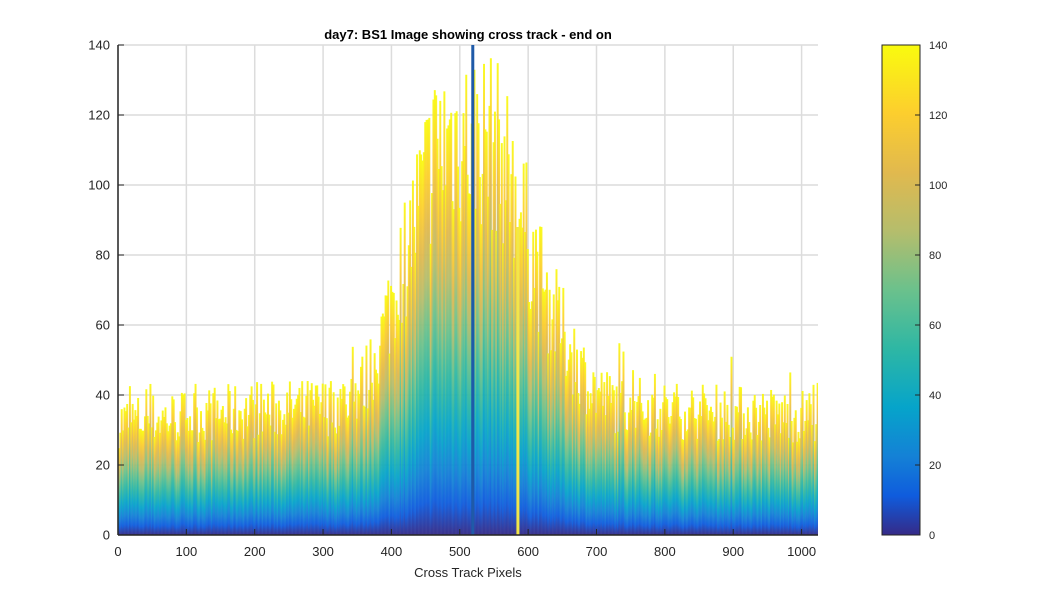 This screenshot has width=1050, height=605. I want to click on x-tick-label: 1000, so click(801, 551).